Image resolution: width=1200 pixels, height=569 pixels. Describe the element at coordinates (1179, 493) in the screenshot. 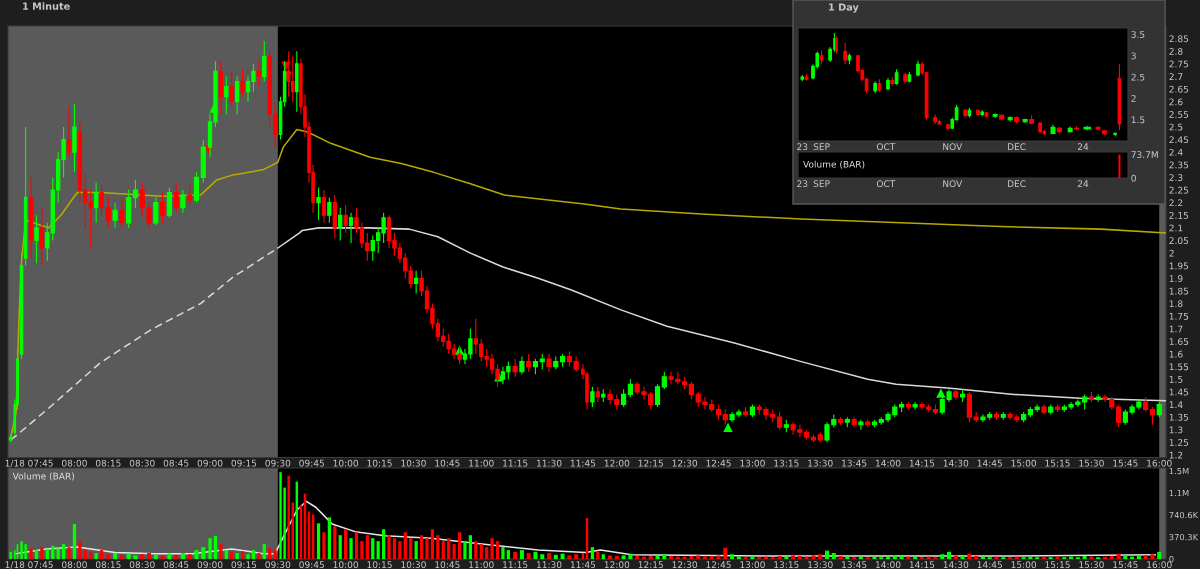

I see `y-tick-label: 1.1M` at that location.